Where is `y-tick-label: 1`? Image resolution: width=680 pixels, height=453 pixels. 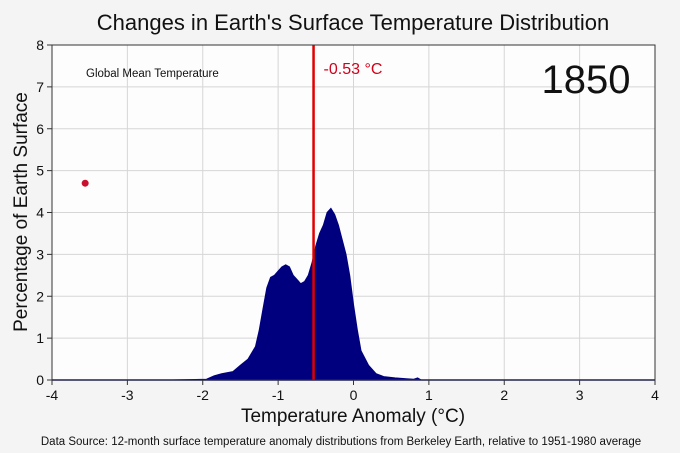
y-tick-label: 1 is located at coordinates (40, 338).